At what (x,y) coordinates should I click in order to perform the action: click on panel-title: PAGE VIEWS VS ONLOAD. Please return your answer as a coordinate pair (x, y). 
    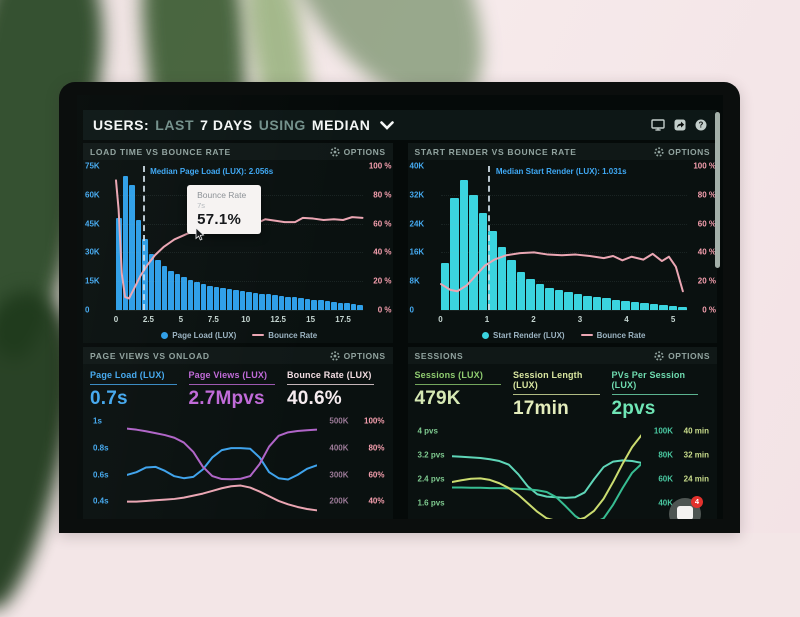
    Looking at the image, I should click on (150, 356).